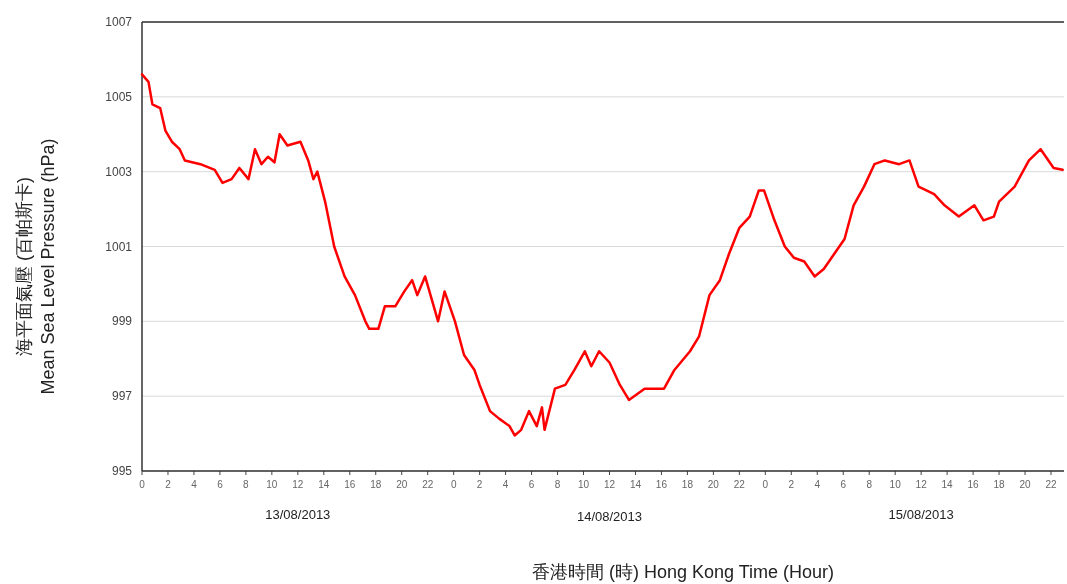  What do you see at coordinates (921, 514) in the screenshot?
I see `text: 15/08/2013` at bounding box center [921, 514].